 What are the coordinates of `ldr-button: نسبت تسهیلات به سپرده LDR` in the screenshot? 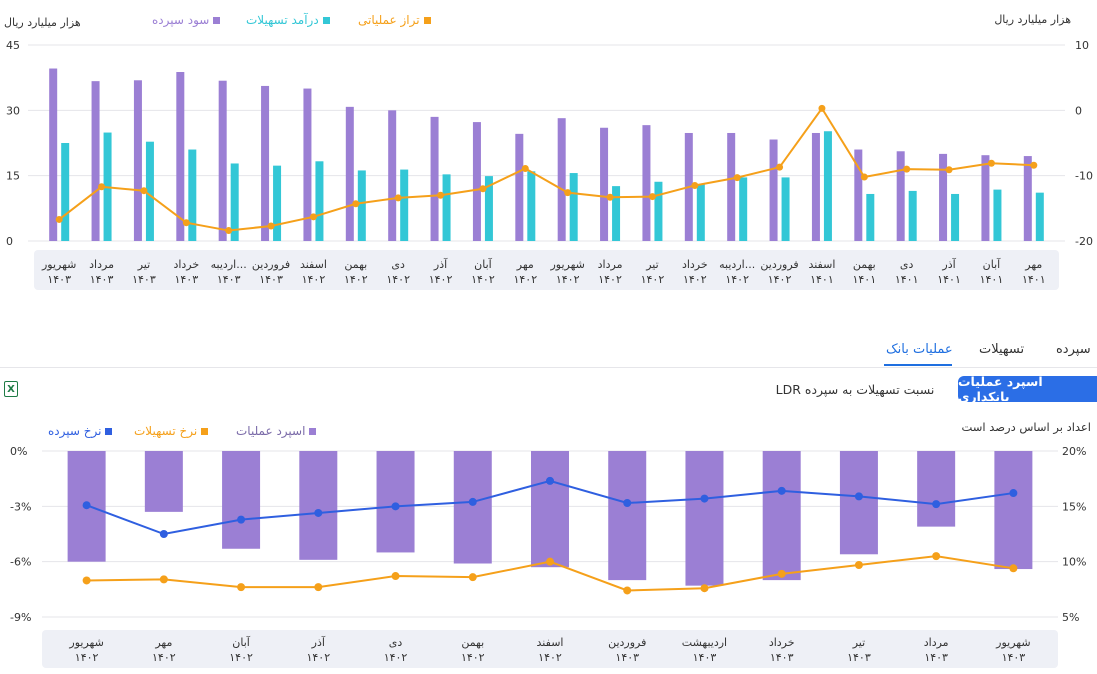 It's located at (855, 389).